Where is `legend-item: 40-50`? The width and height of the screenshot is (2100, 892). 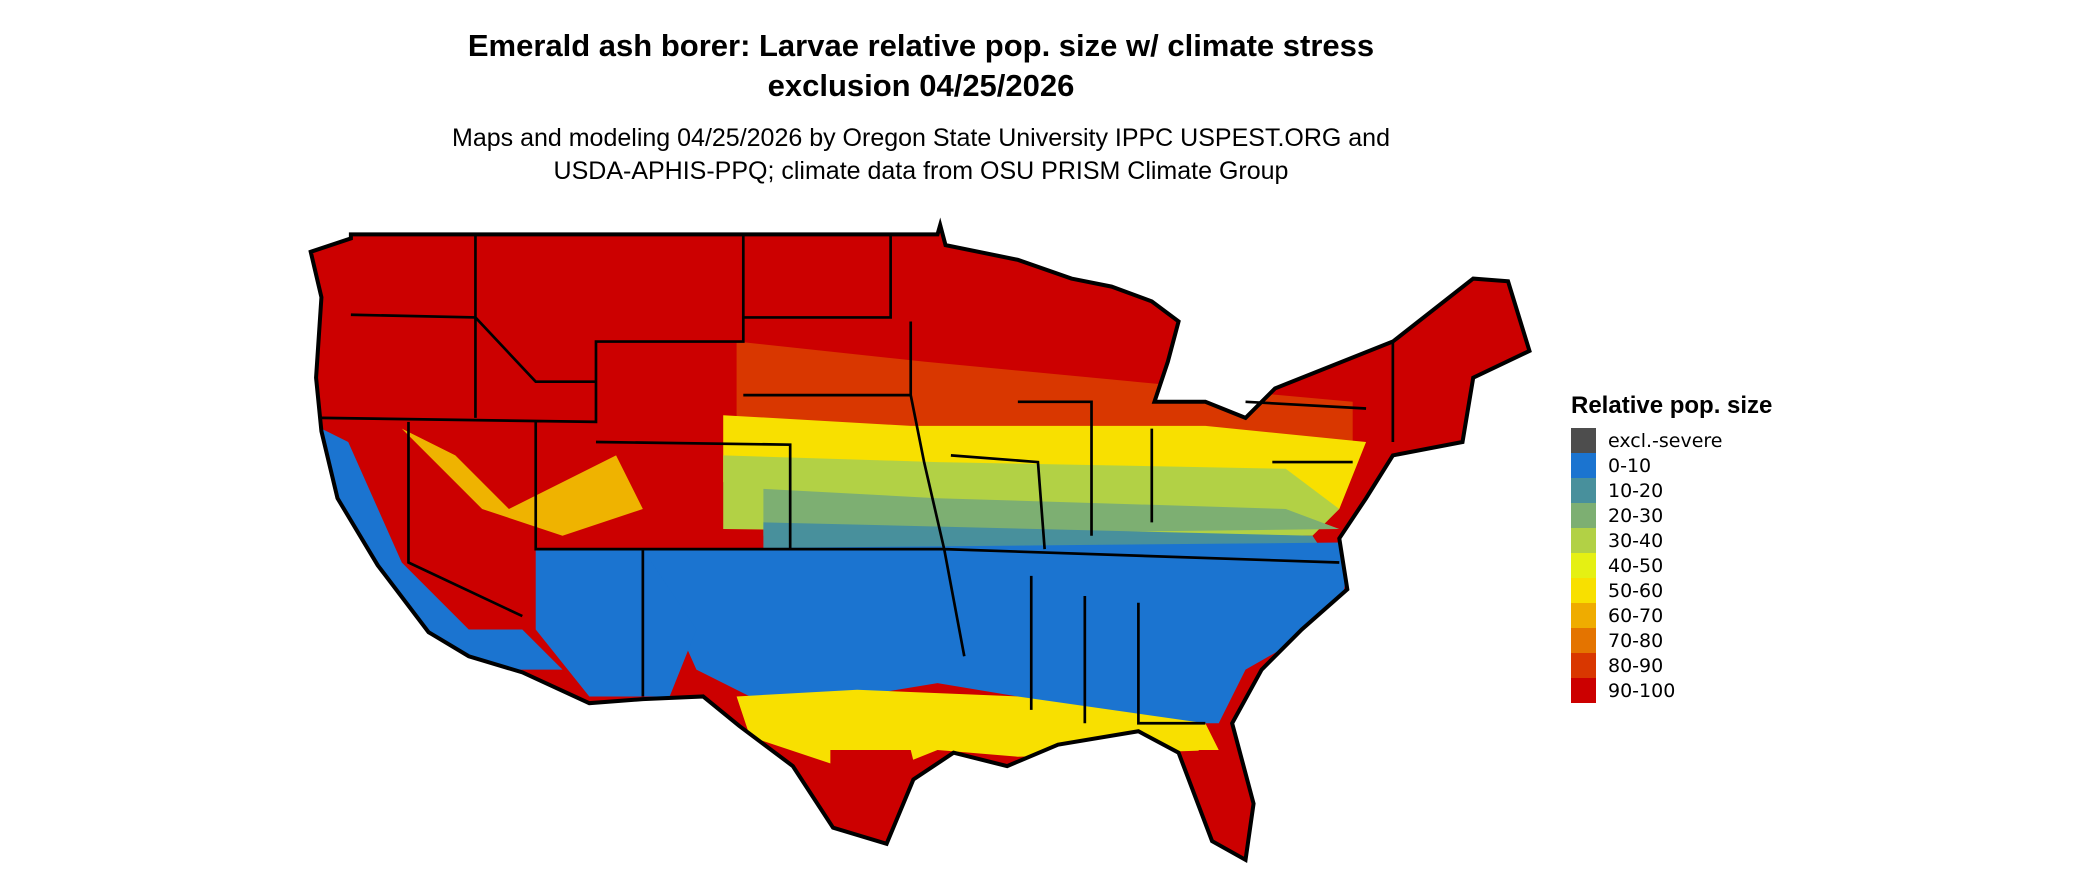 legend-item: 40-50 is located at coordinates (1671, 565).